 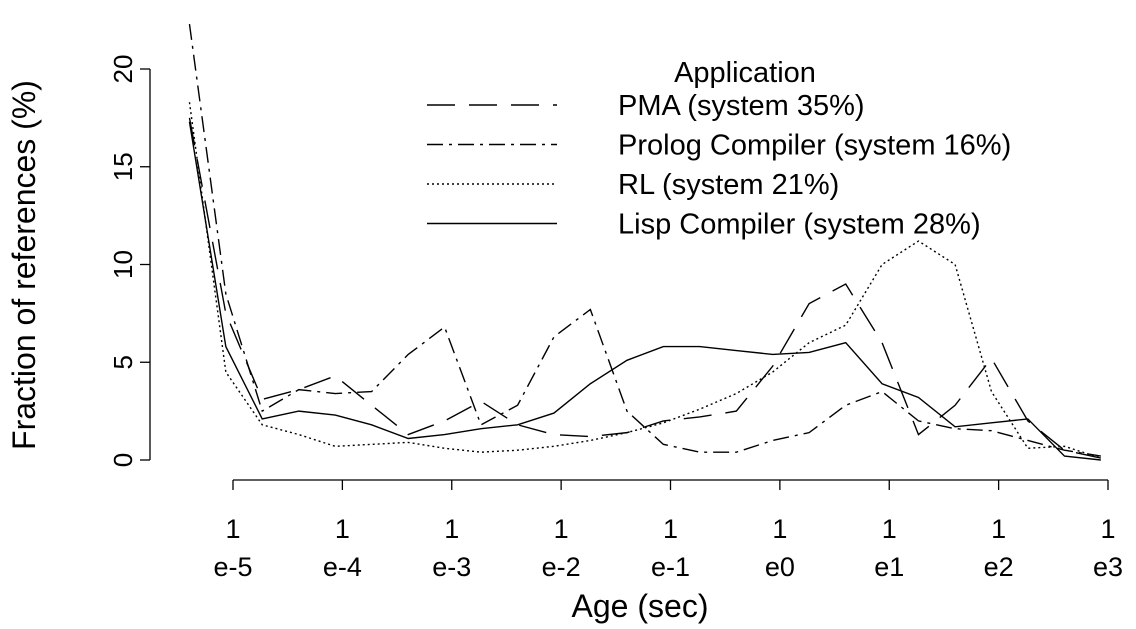 I want to click on x-tick-label-line: e-5, so click(x=232, y=567).